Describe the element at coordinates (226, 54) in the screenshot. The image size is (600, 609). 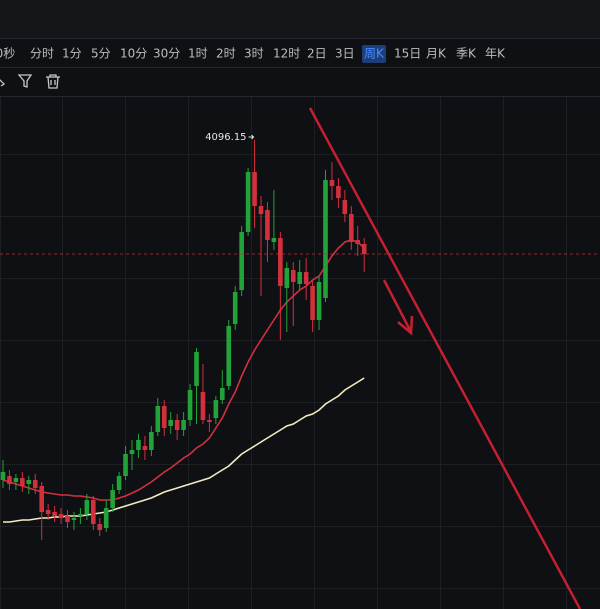
I see `interval-tab: 2时` at that location.